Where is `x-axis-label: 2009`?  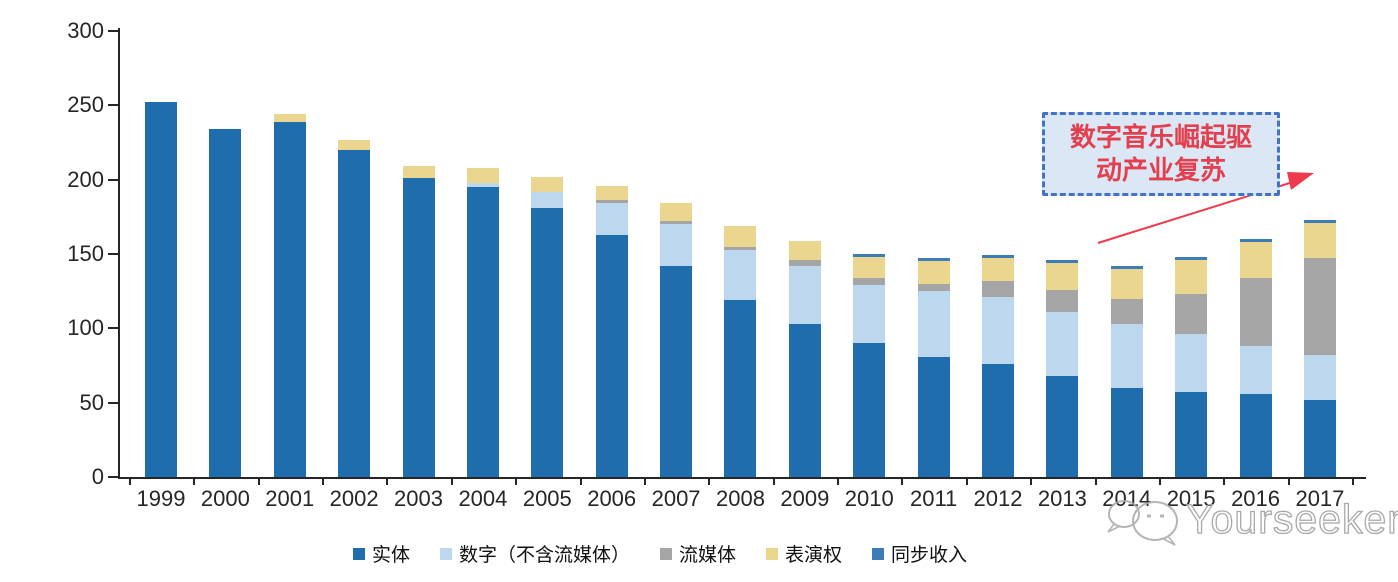
x-axis-label: 2009 is located at coordinates (805, 498).